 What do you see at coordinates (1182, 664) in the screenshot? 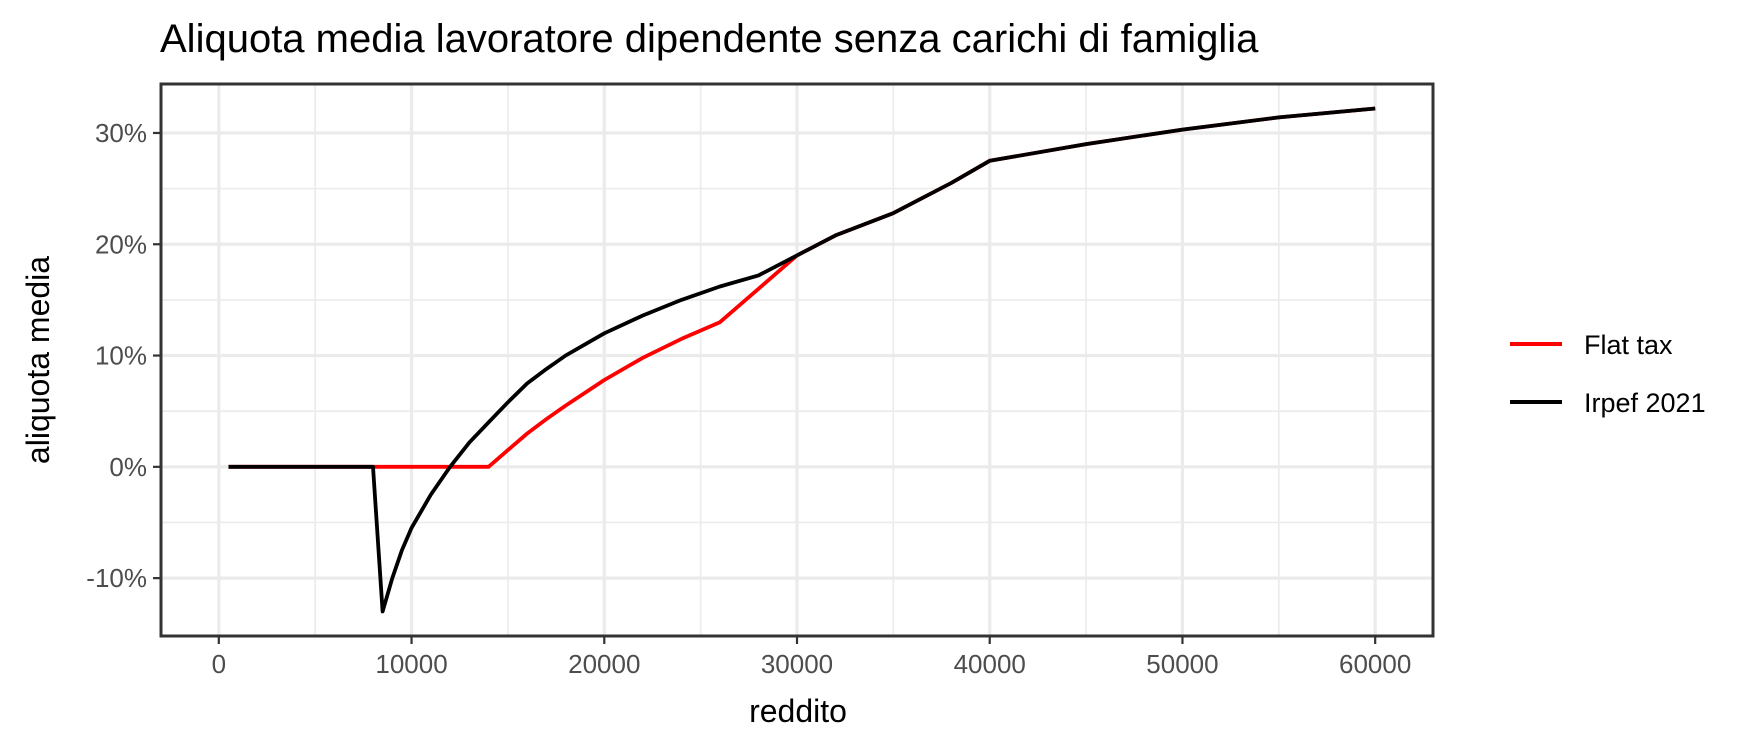
I see `x-tick-label: 50000` at bounding box center [1182, 664].